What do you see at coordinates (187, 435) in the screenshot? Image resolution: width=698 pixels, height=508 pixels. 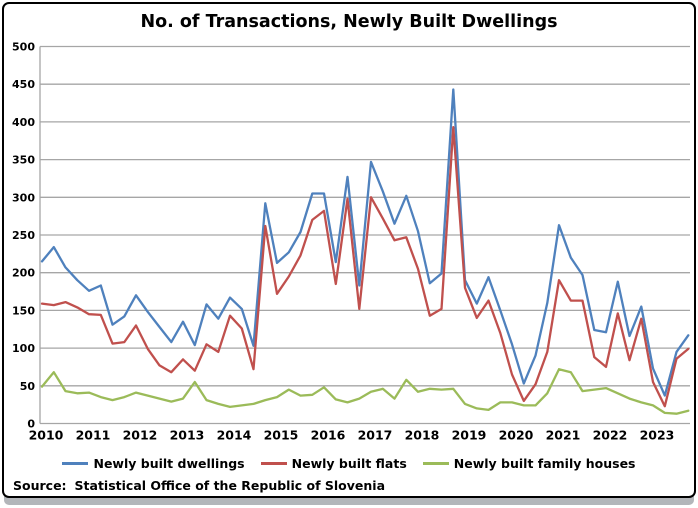 I see `x-axis-label: 2013` at bounding box center [187, 435].